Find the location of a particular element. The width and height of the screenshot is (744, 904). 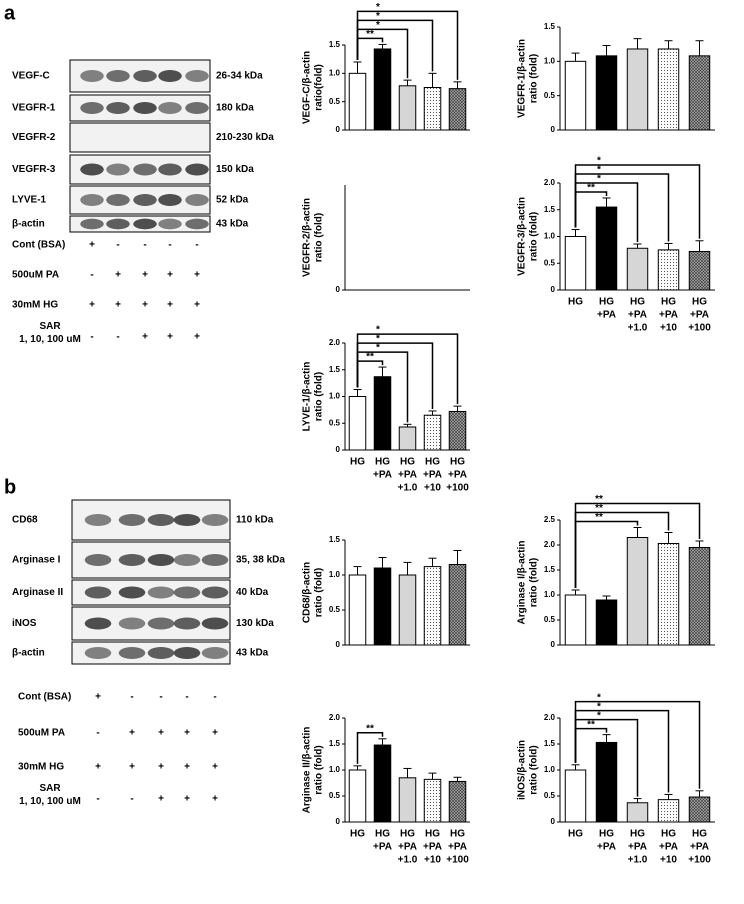

significance-label: * is located at coordinates (599, 697).